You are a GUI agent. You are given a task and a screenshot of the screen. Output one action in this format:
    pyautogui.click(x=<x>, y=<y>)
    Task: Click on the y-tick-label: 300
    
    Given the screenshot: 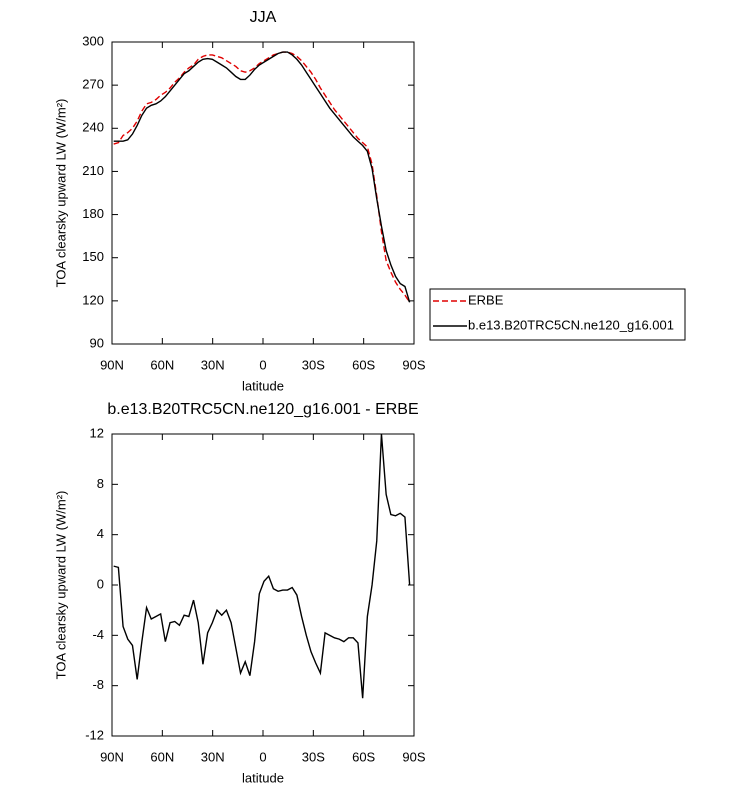 What is the action you would take?
    pyautogui.click(x=93, y=40)
    